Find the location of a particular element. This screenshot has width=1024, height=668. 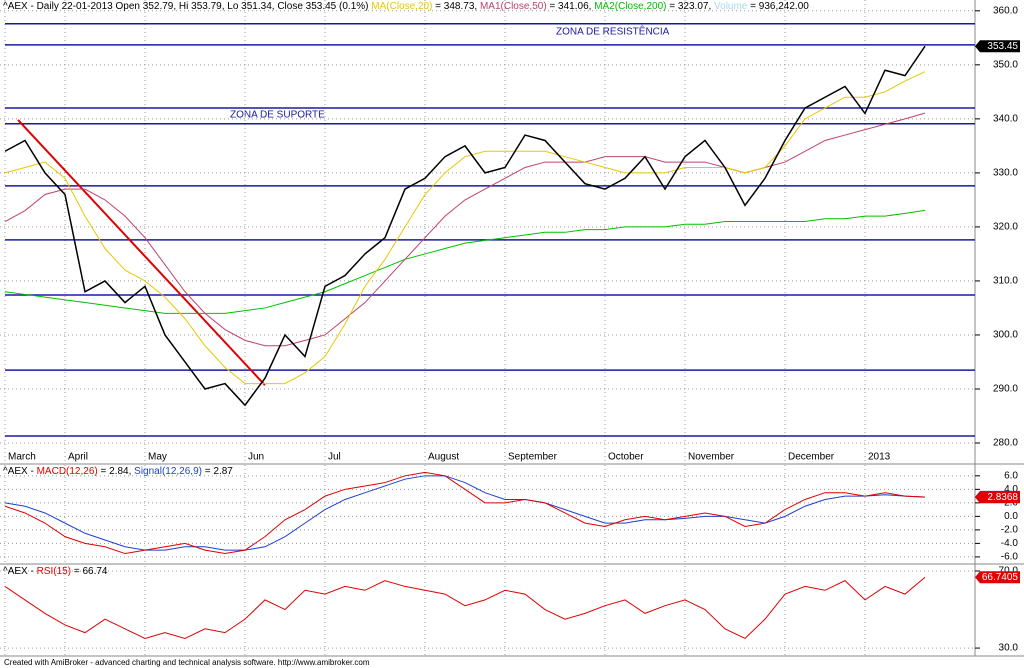

y-tick-label: 30.0 is located at coordinates (1009, 648).